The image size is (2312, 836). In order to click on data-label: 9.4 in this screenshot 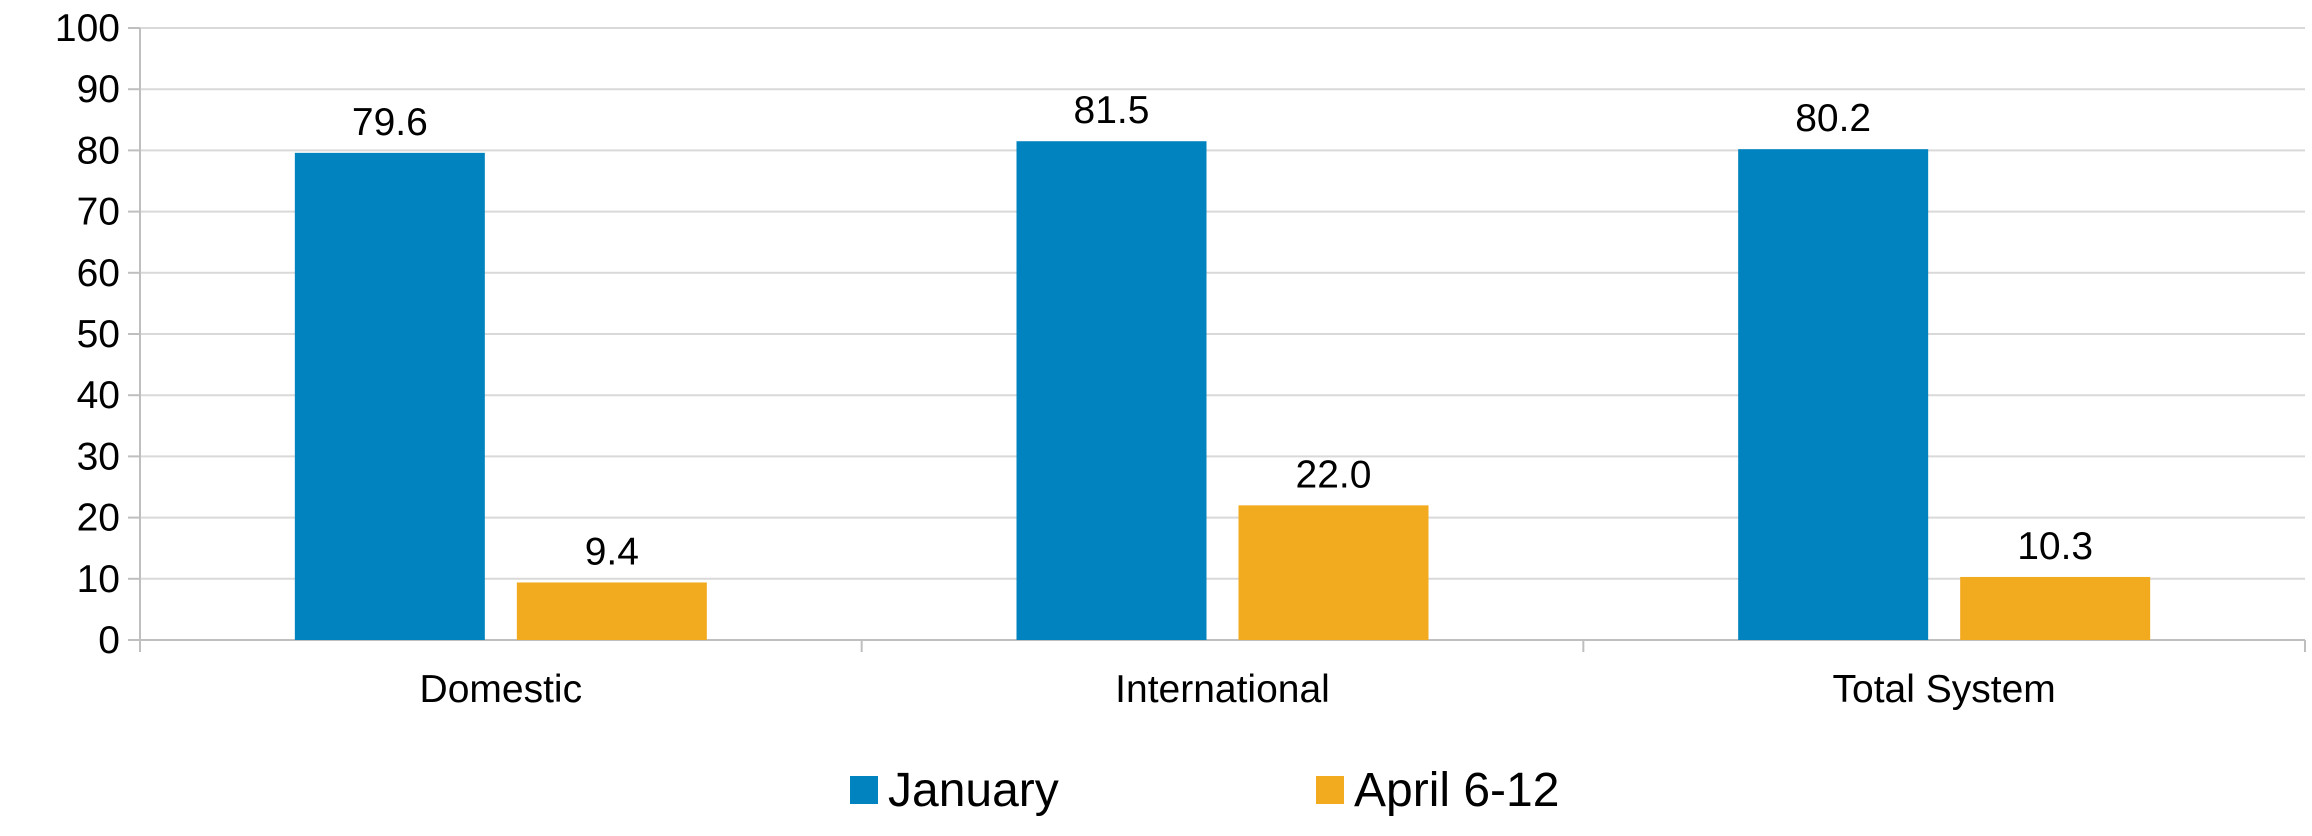, I will do `click(612, 551)`.